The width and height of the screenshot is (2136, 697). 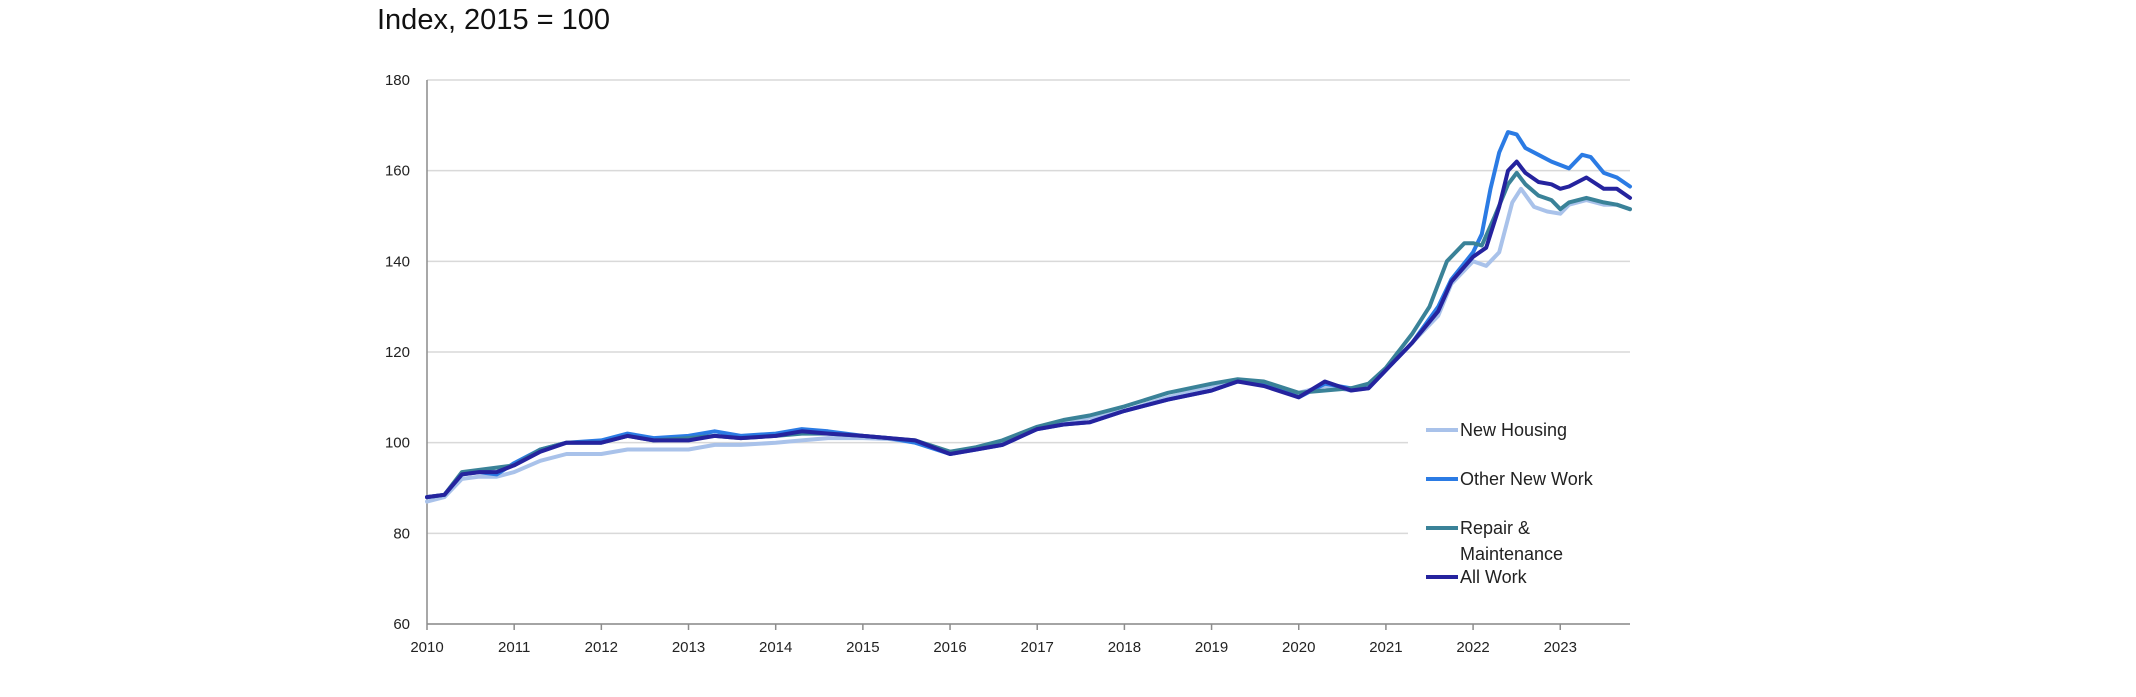 I want to click on legend-box, so click(x=1520, y=503).